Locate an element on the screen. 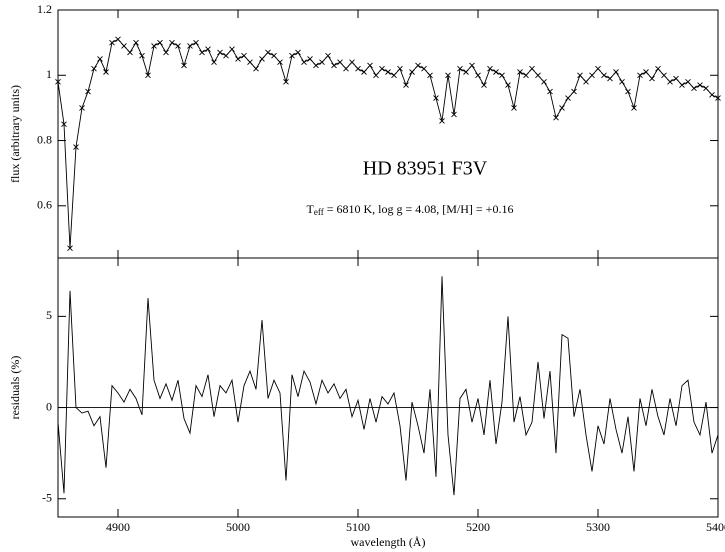 This screenshot has height=552, width=725. y-tick-label: 1.2 is located at coordinates (44, 9).